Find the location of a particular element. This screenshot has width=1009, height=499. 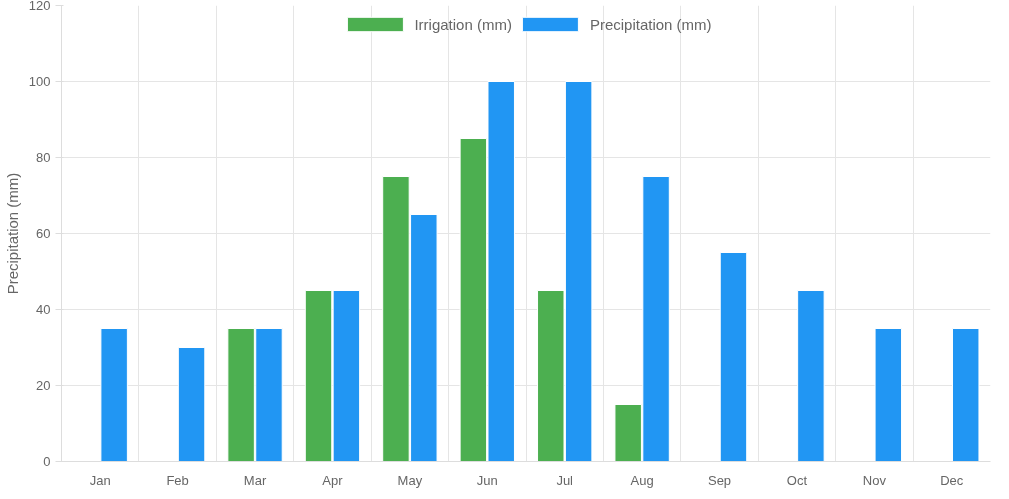

y-axis-title: Precipitation (mm) is located at coordinates (12, 233).